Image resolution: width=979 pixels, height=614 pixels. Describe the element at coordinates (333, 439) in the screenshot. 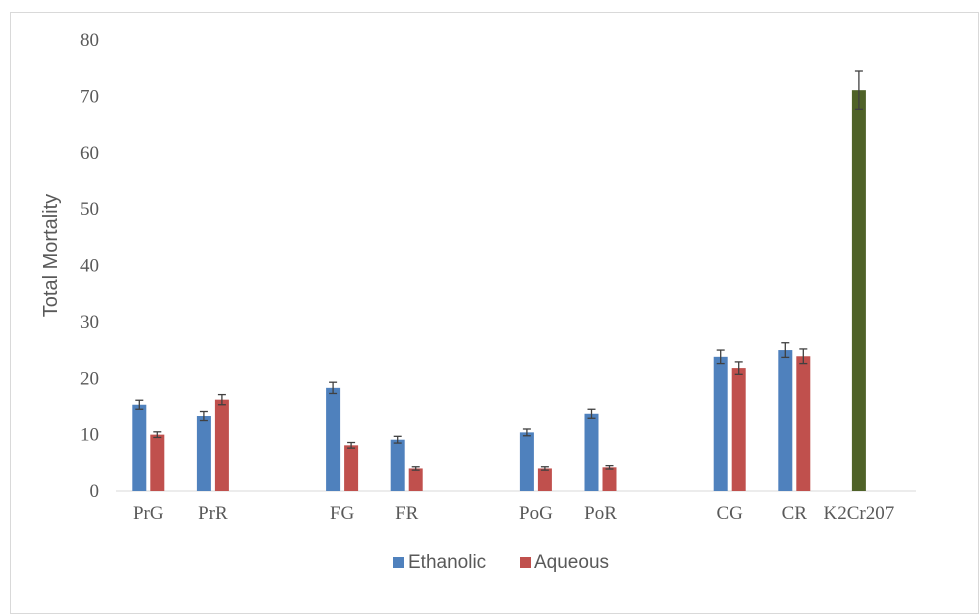

I see `bar-ethanolic-fg` at that location.